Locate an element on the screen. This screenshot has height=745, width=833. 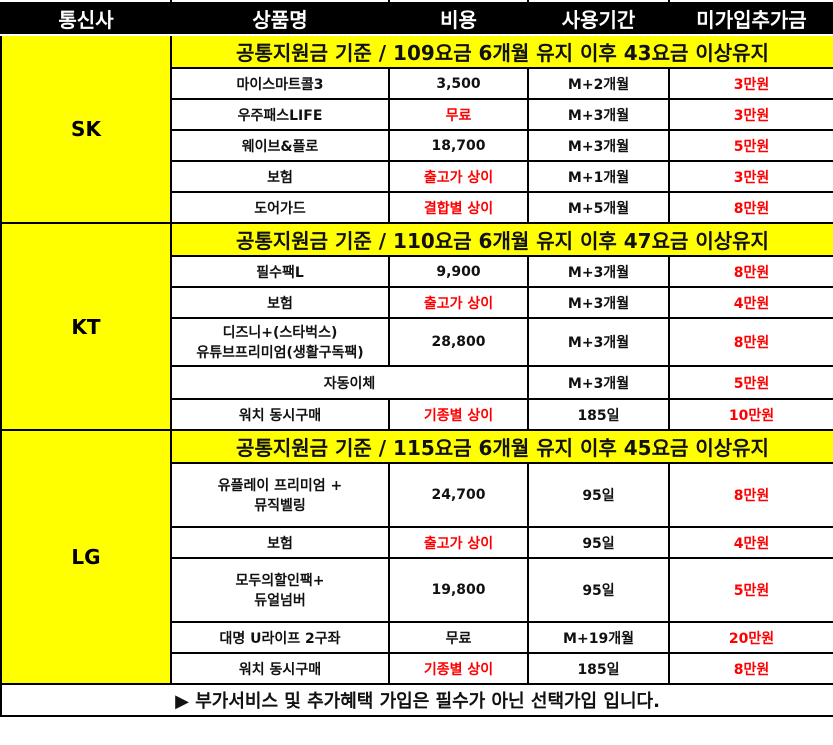
cost-cell: 18,700 is located at coordinates (458, 145).